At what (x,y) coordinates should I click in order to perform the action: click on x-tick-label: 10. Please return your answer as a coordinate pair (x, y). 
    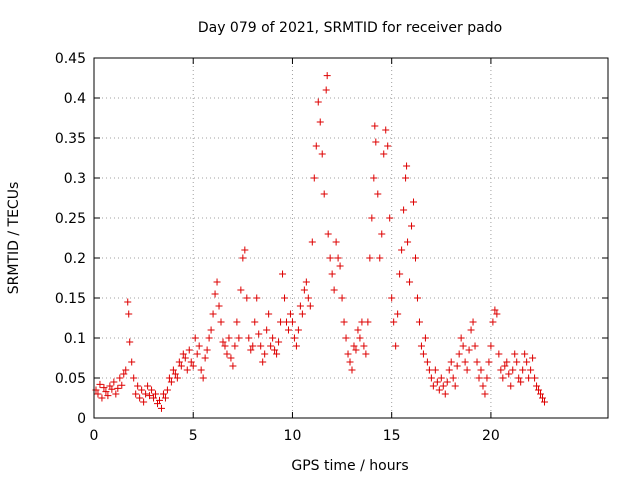
    Looking at the image, I should click on (293, 436).